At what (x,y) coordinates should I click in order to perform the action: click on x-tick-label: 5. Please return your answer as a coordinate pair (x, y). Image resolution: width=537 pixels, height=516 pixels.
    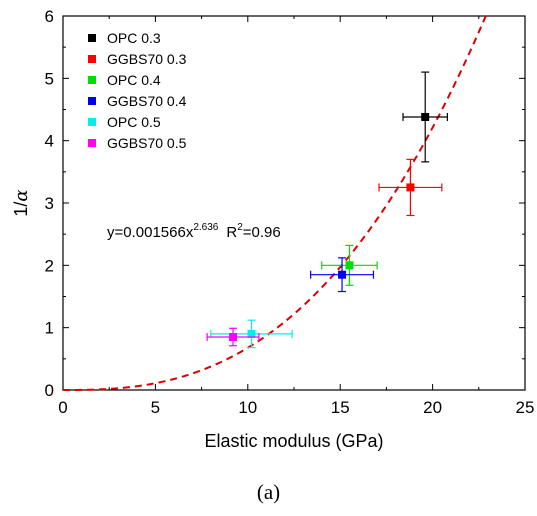
    Looking at the image, I should click on (155, 407).